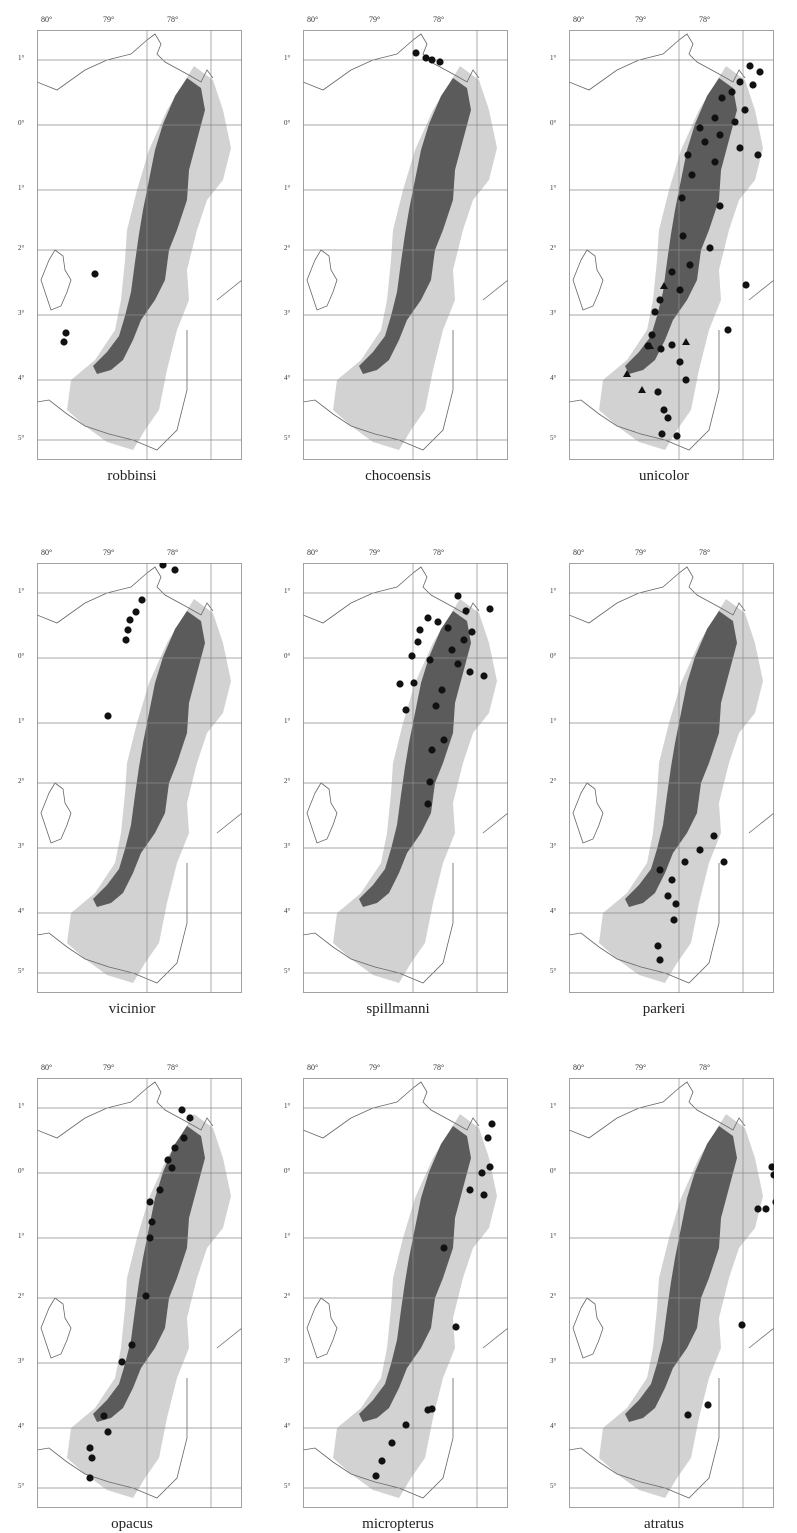  What do you see at coordinates (553, 248) in the screenshot?
I see `latitude-label: 2°` at bounding box center [553, 248].